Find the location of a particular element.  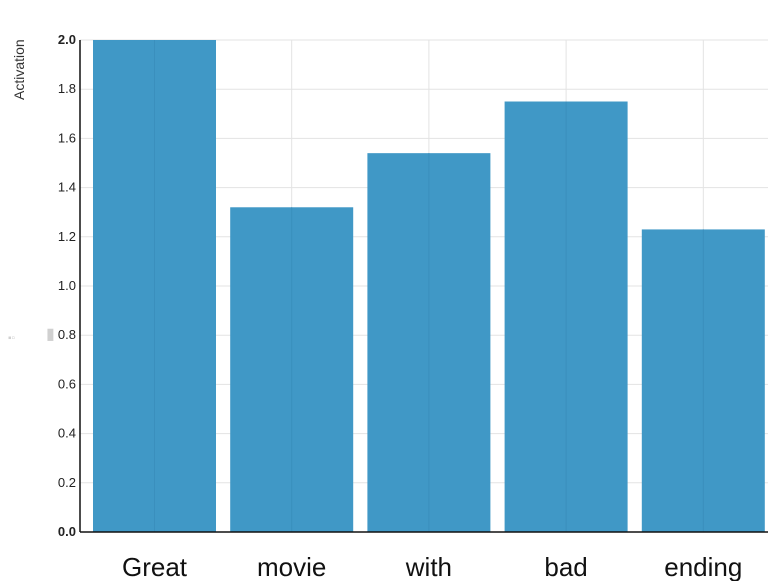

y-tick-label: 1.4 is located at coordinates (67, 187).